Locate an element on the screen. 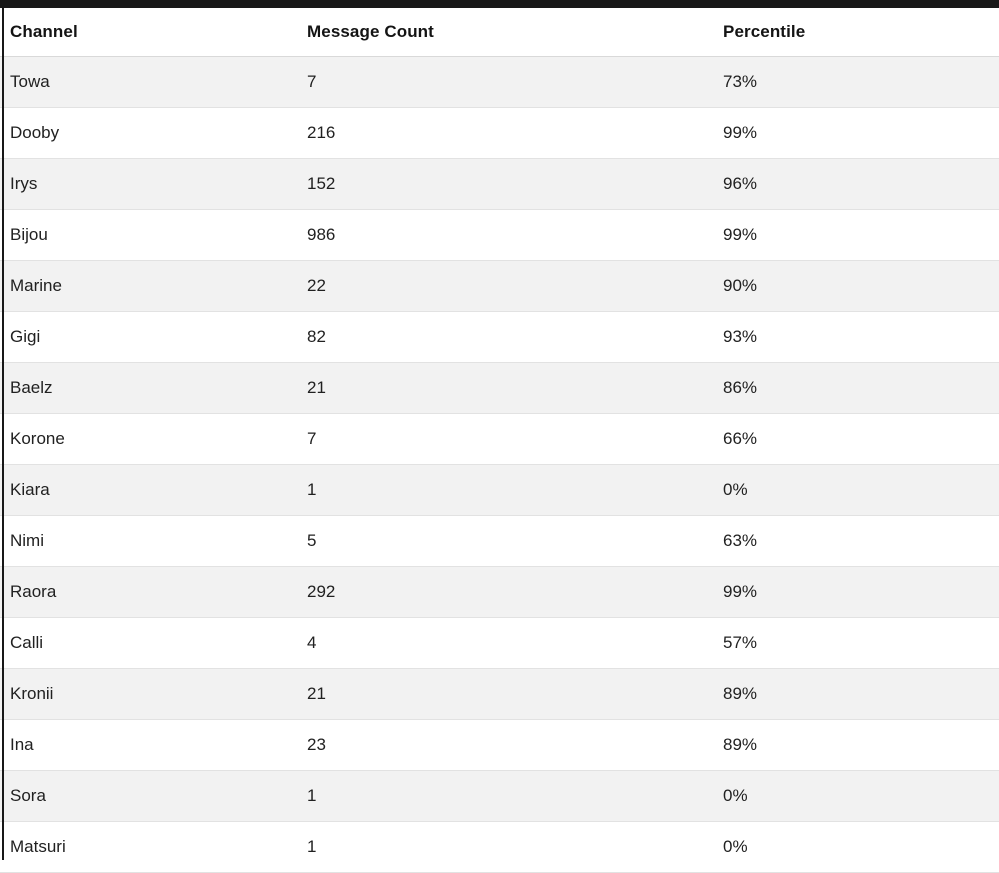 Image resolution: width=999 pixels, height=873 pixels. cell-channel: Bijou is located at coordinates (148, 235).